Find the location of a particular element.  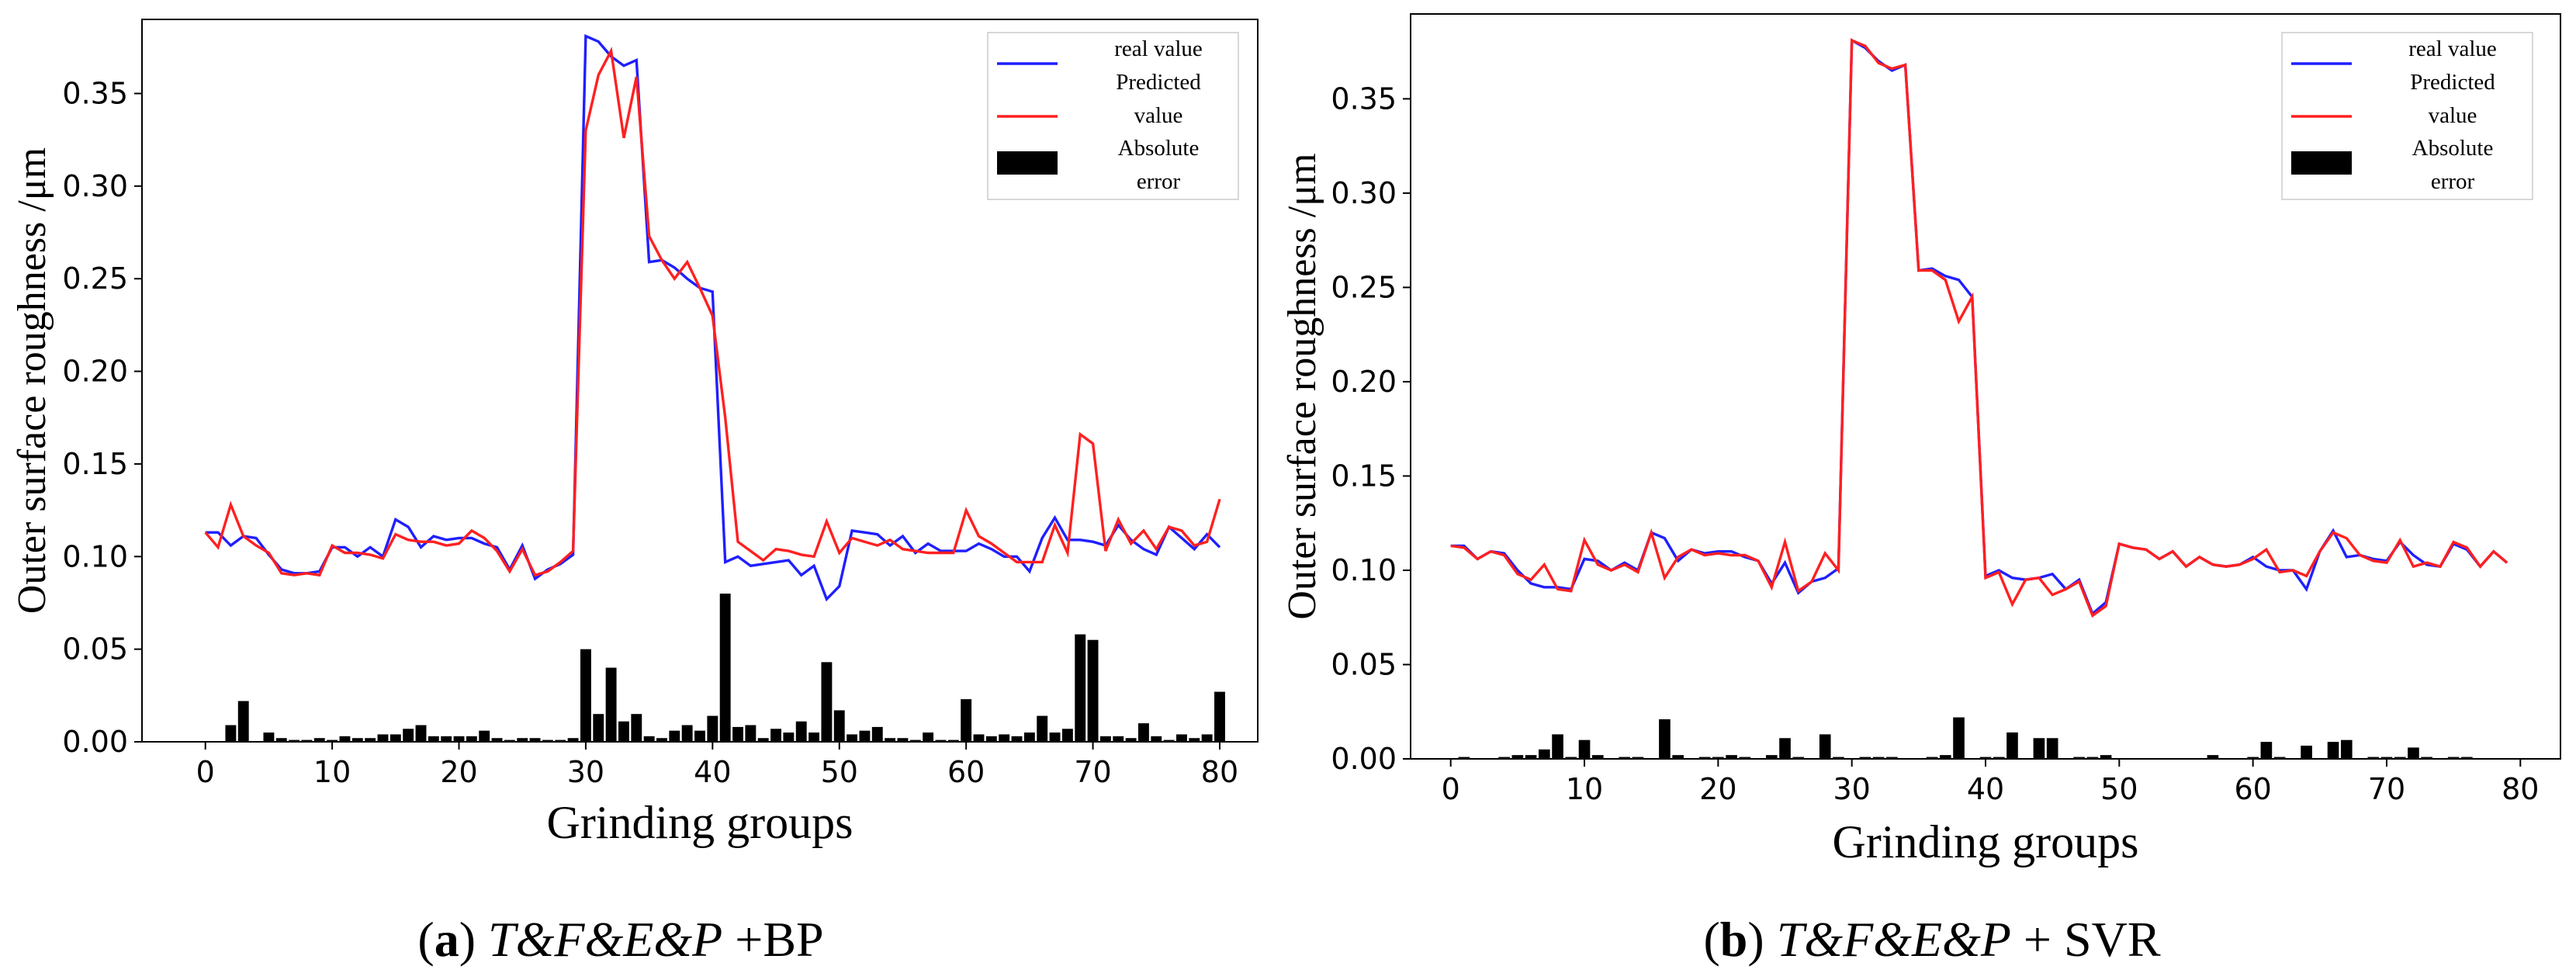

caption-paren-open-a: ( is located at coordinates (425, 939).